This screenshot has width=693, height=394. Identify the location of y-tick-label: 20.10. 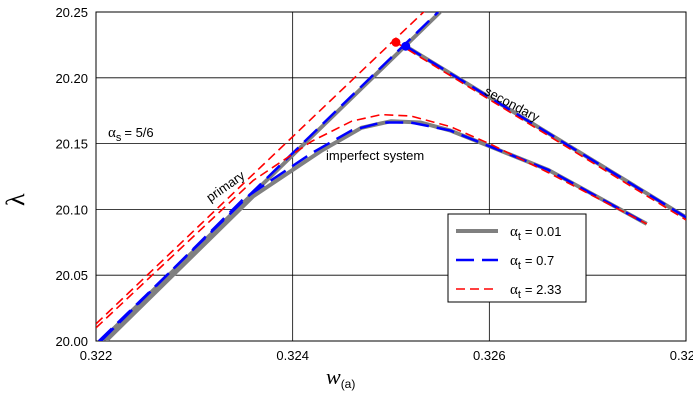
(71, 209).